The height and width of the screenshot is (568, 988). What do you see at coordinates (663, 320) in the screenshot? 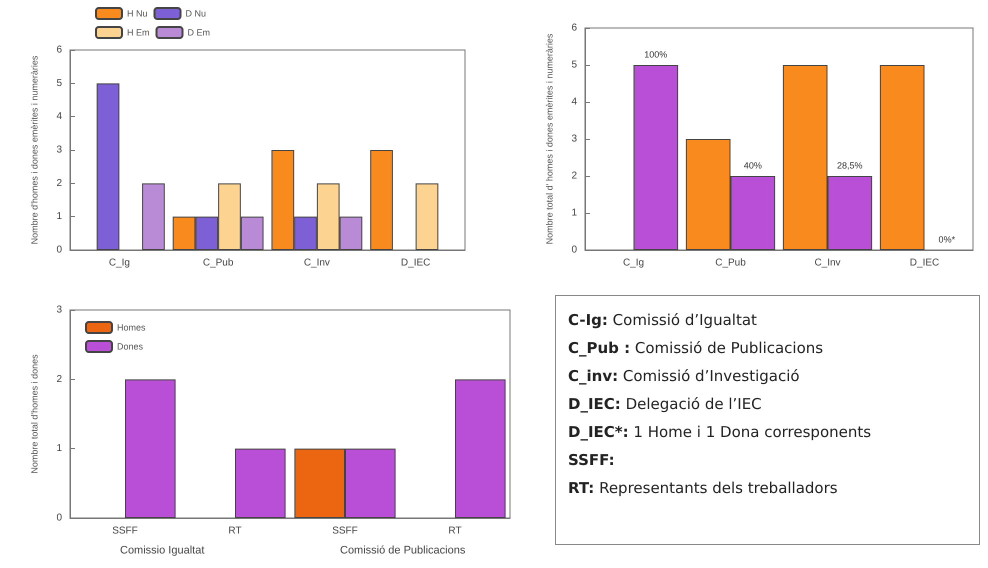
I see `text: C-Ig: Comissió d’Igualtat` at bounding box center [663, 320].